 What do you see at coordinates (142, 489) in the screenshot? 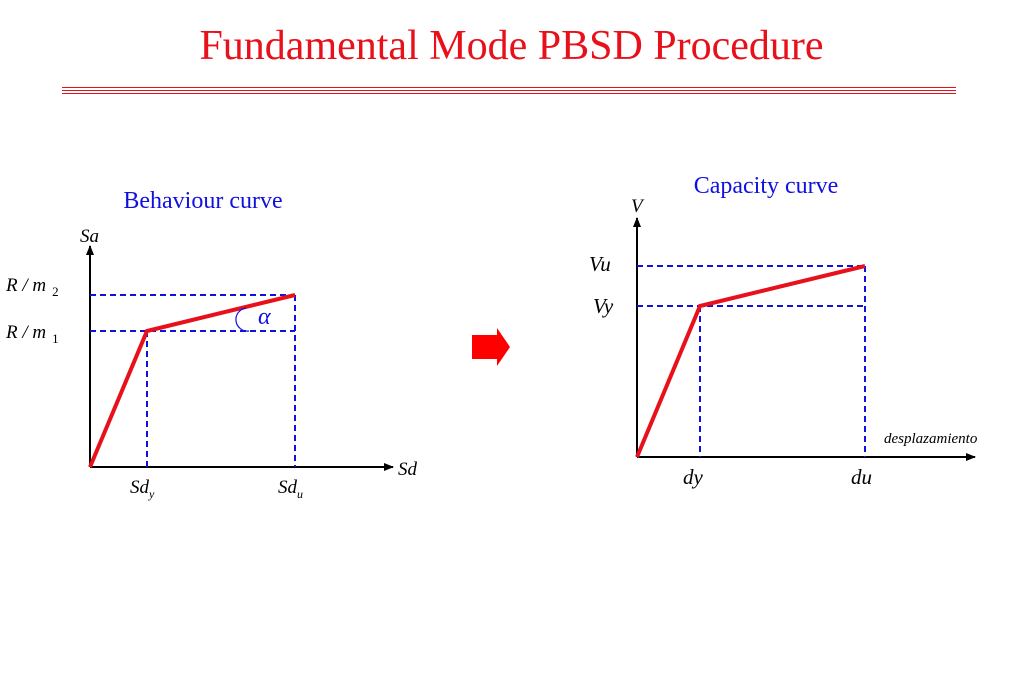
I see `behaviour-sdy-label: Sdy` at bounding box center [142, 489].